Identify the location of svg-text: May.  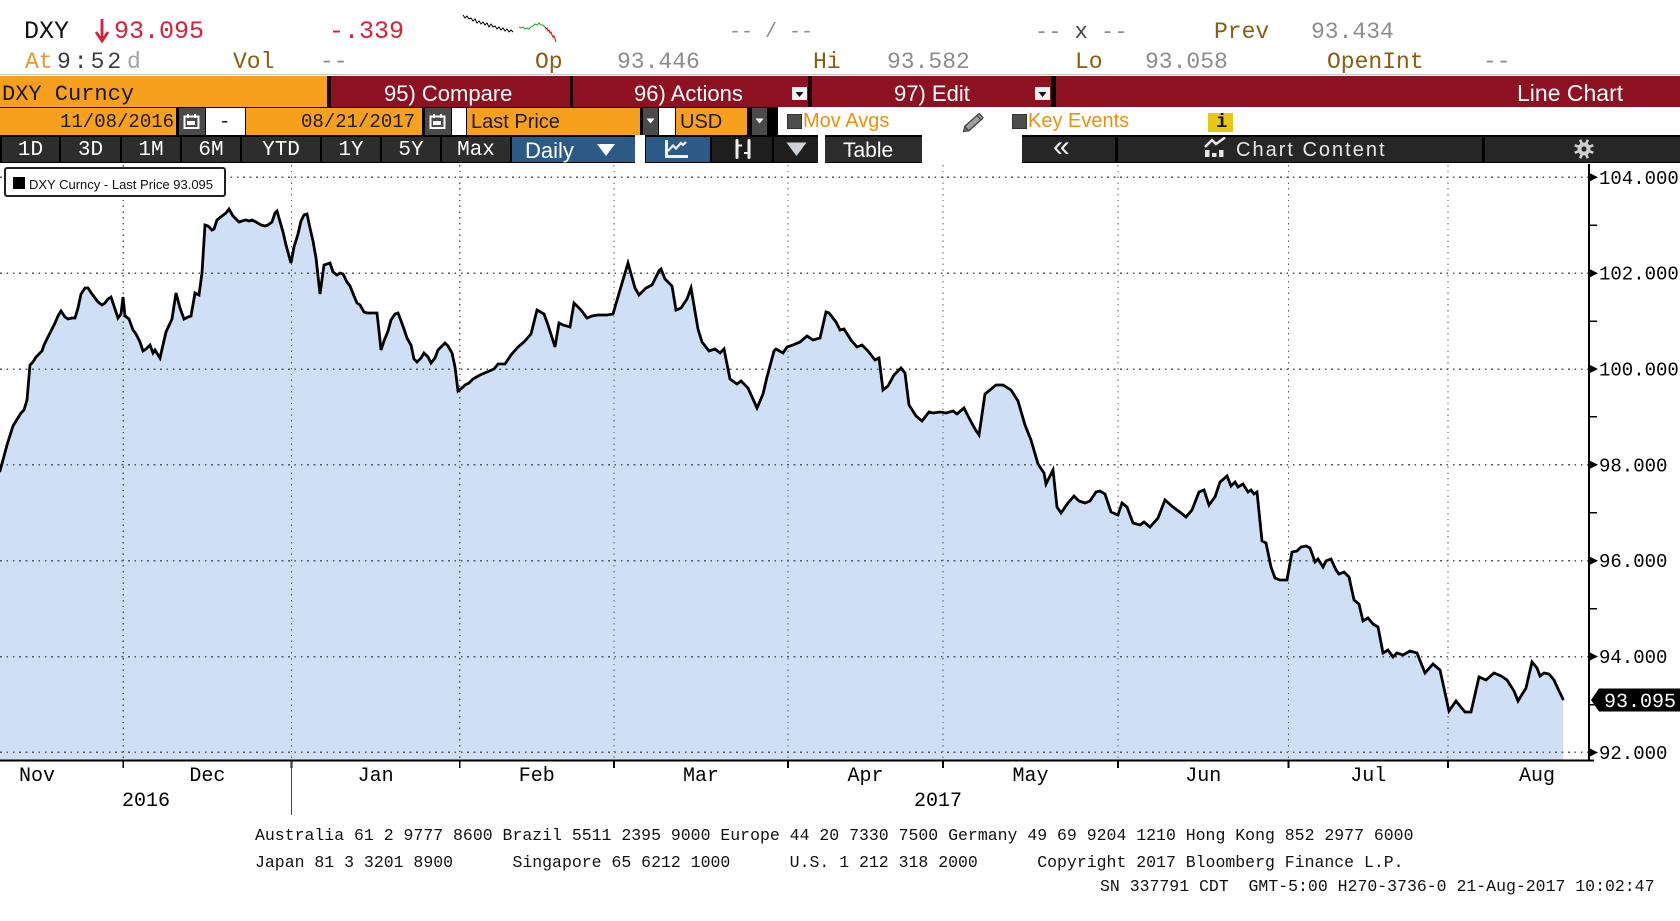
(1030, 776).